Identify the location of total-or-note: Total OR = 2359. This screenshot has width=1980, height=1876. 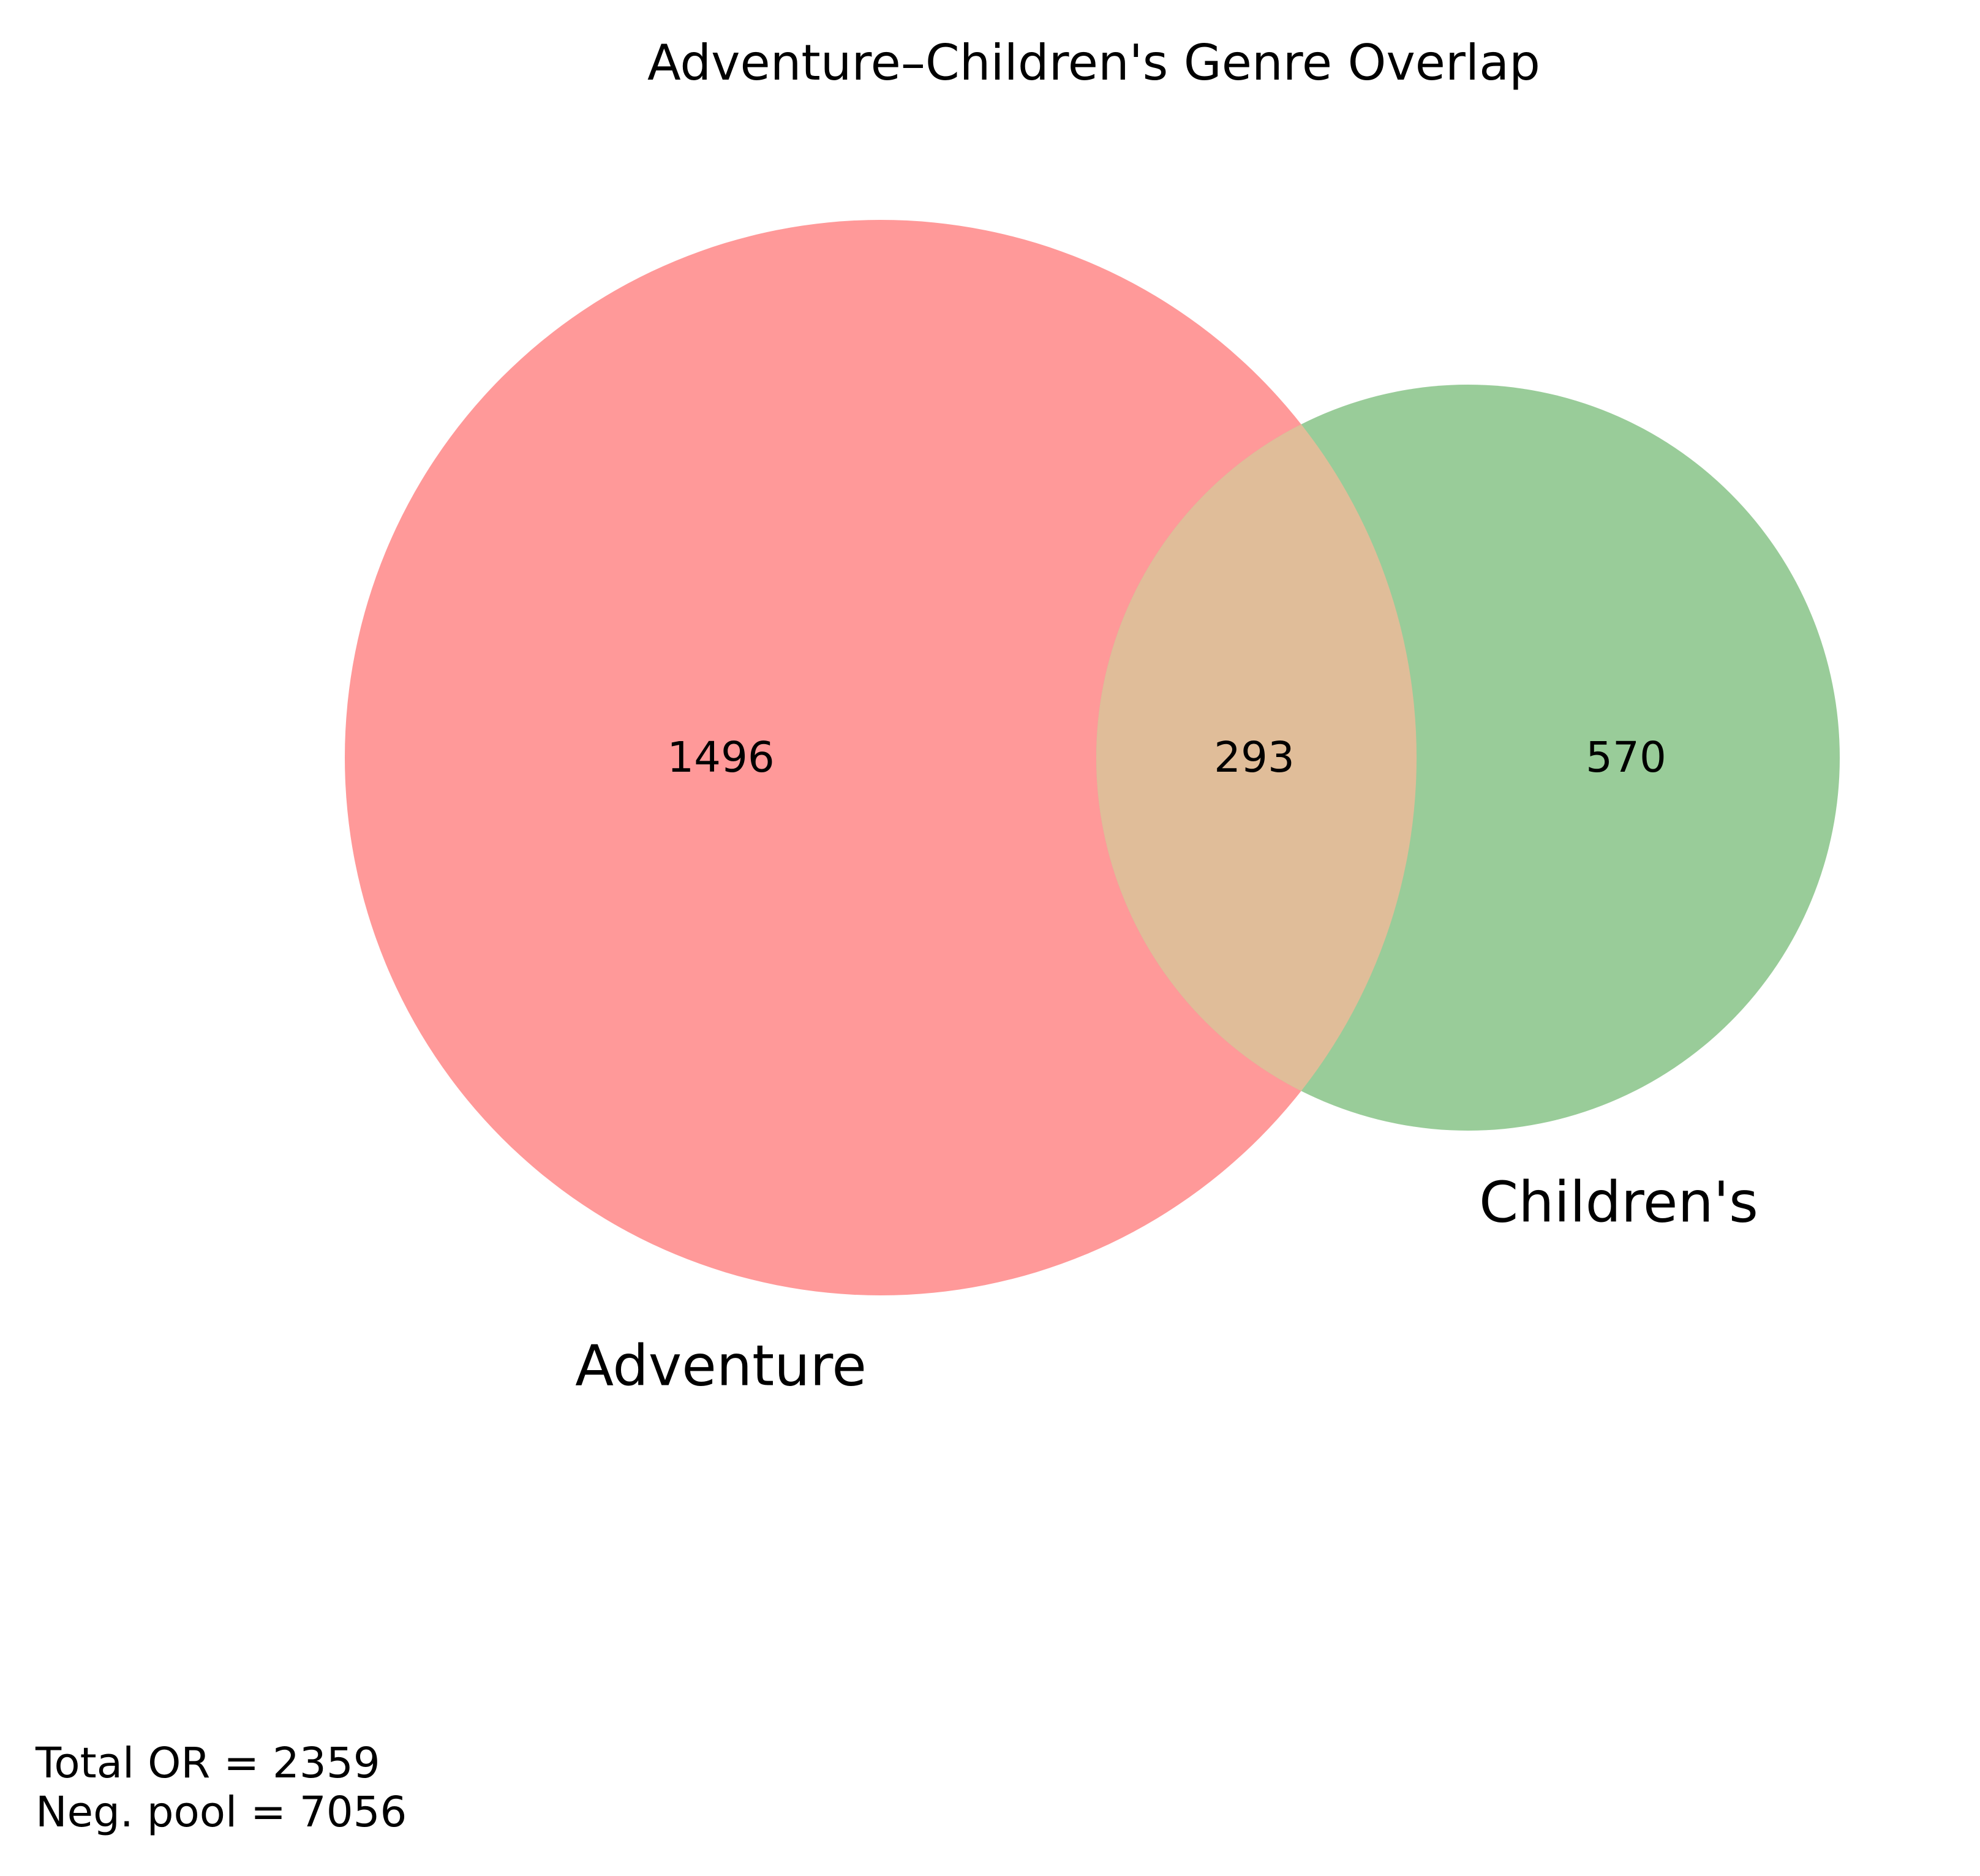
(208, 1763).